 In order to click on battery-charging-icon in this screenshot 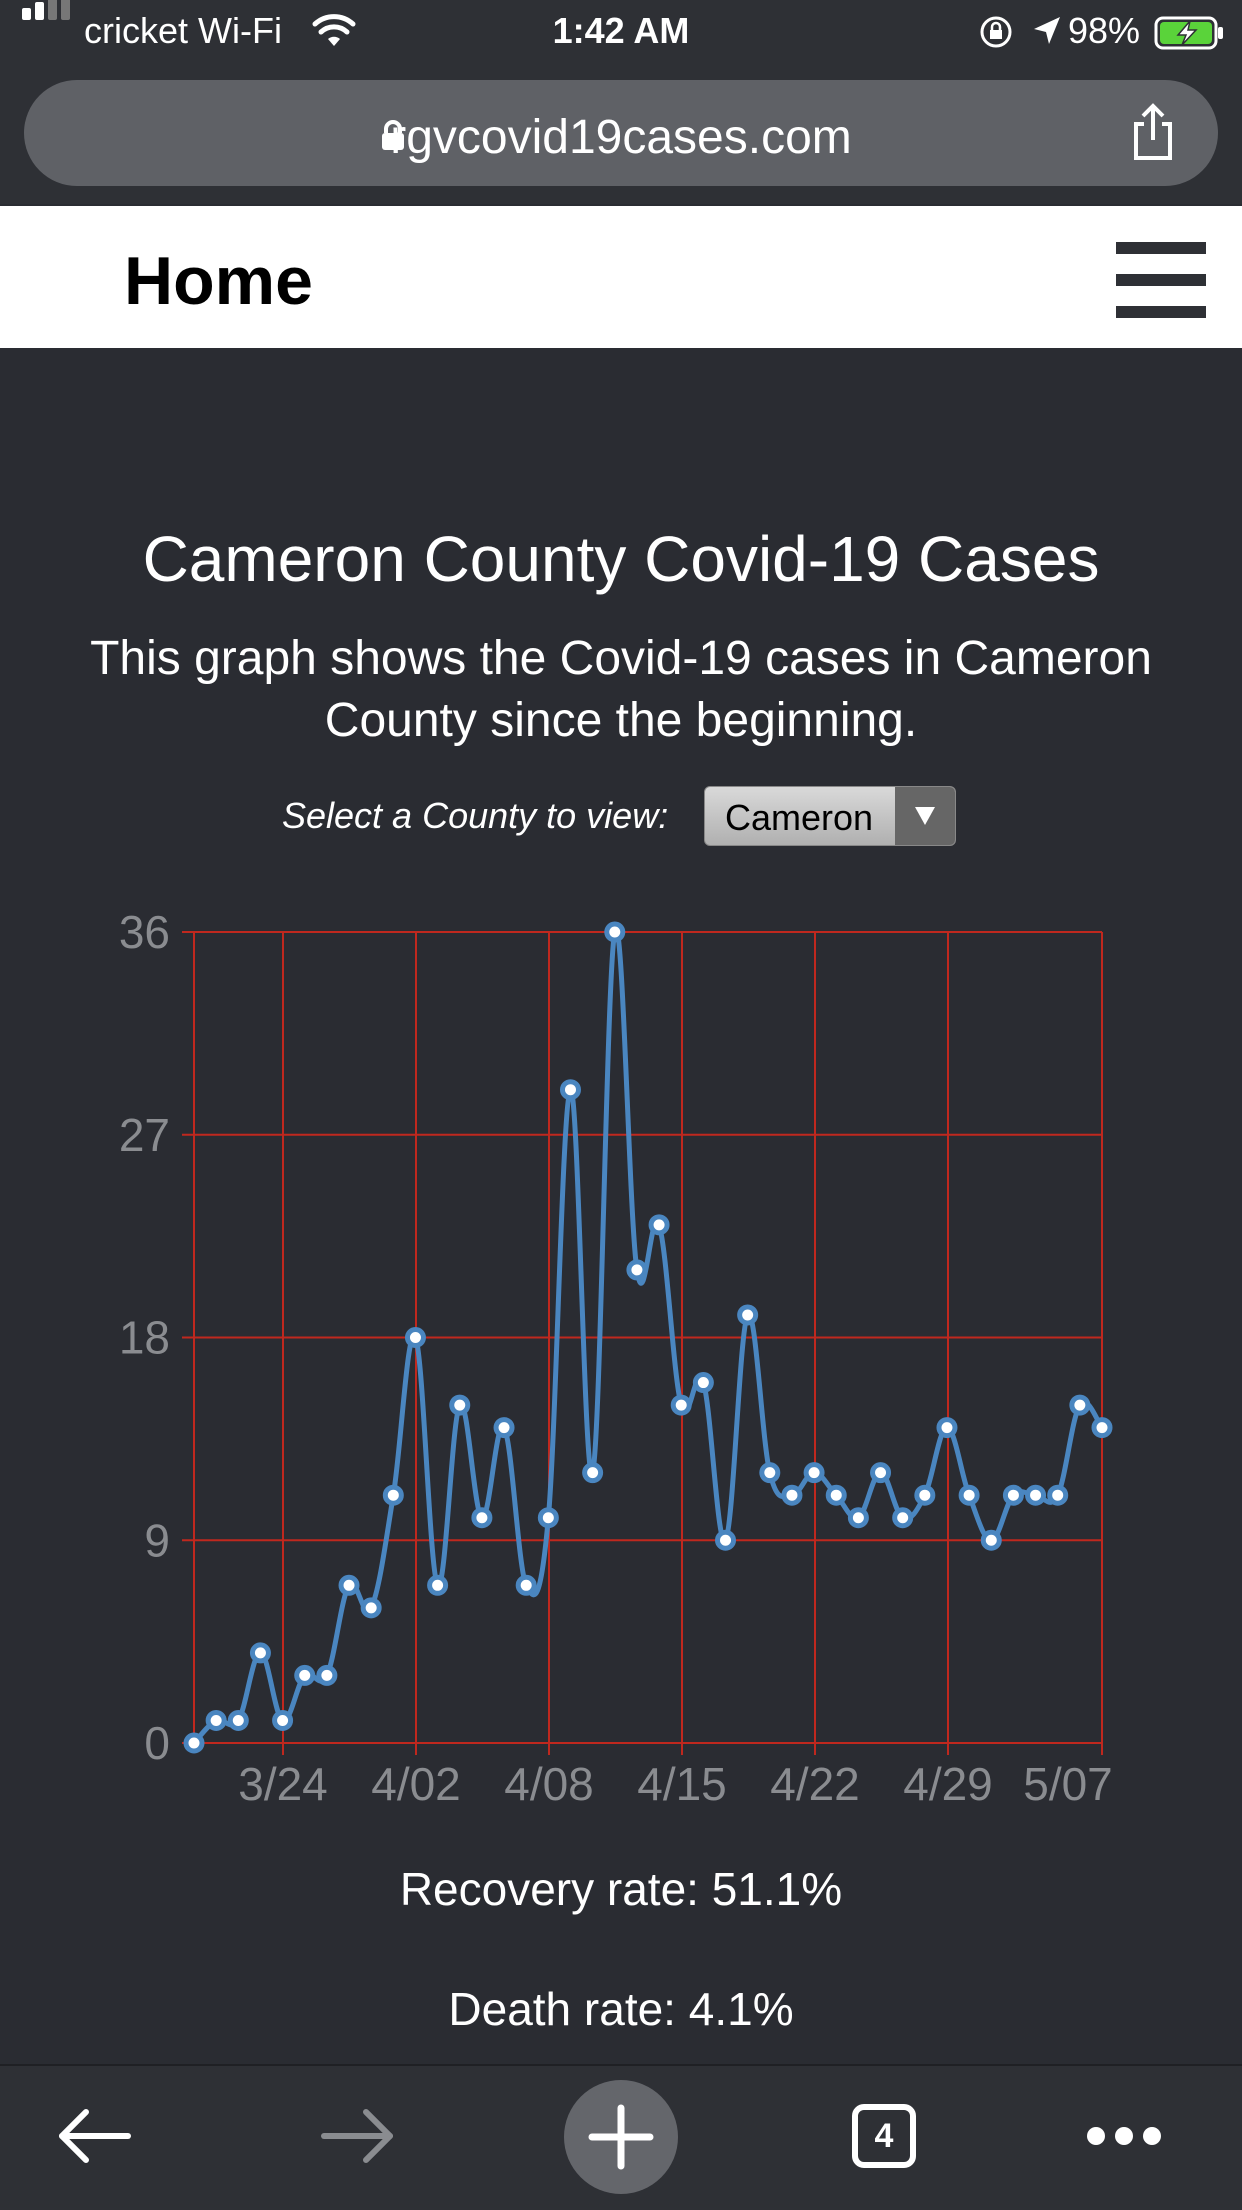, I will do `click(1188, 33)`.